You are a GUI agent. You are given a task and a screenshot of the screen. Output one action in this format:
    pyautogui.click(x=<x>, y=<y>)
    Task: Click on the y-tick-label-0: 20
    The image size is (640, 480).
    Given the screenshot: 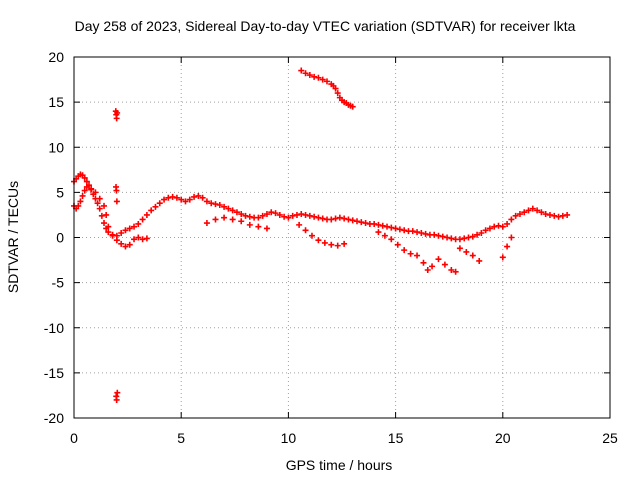 What is the action you would take?
    pyautogui.click(x=56, y=57)
    